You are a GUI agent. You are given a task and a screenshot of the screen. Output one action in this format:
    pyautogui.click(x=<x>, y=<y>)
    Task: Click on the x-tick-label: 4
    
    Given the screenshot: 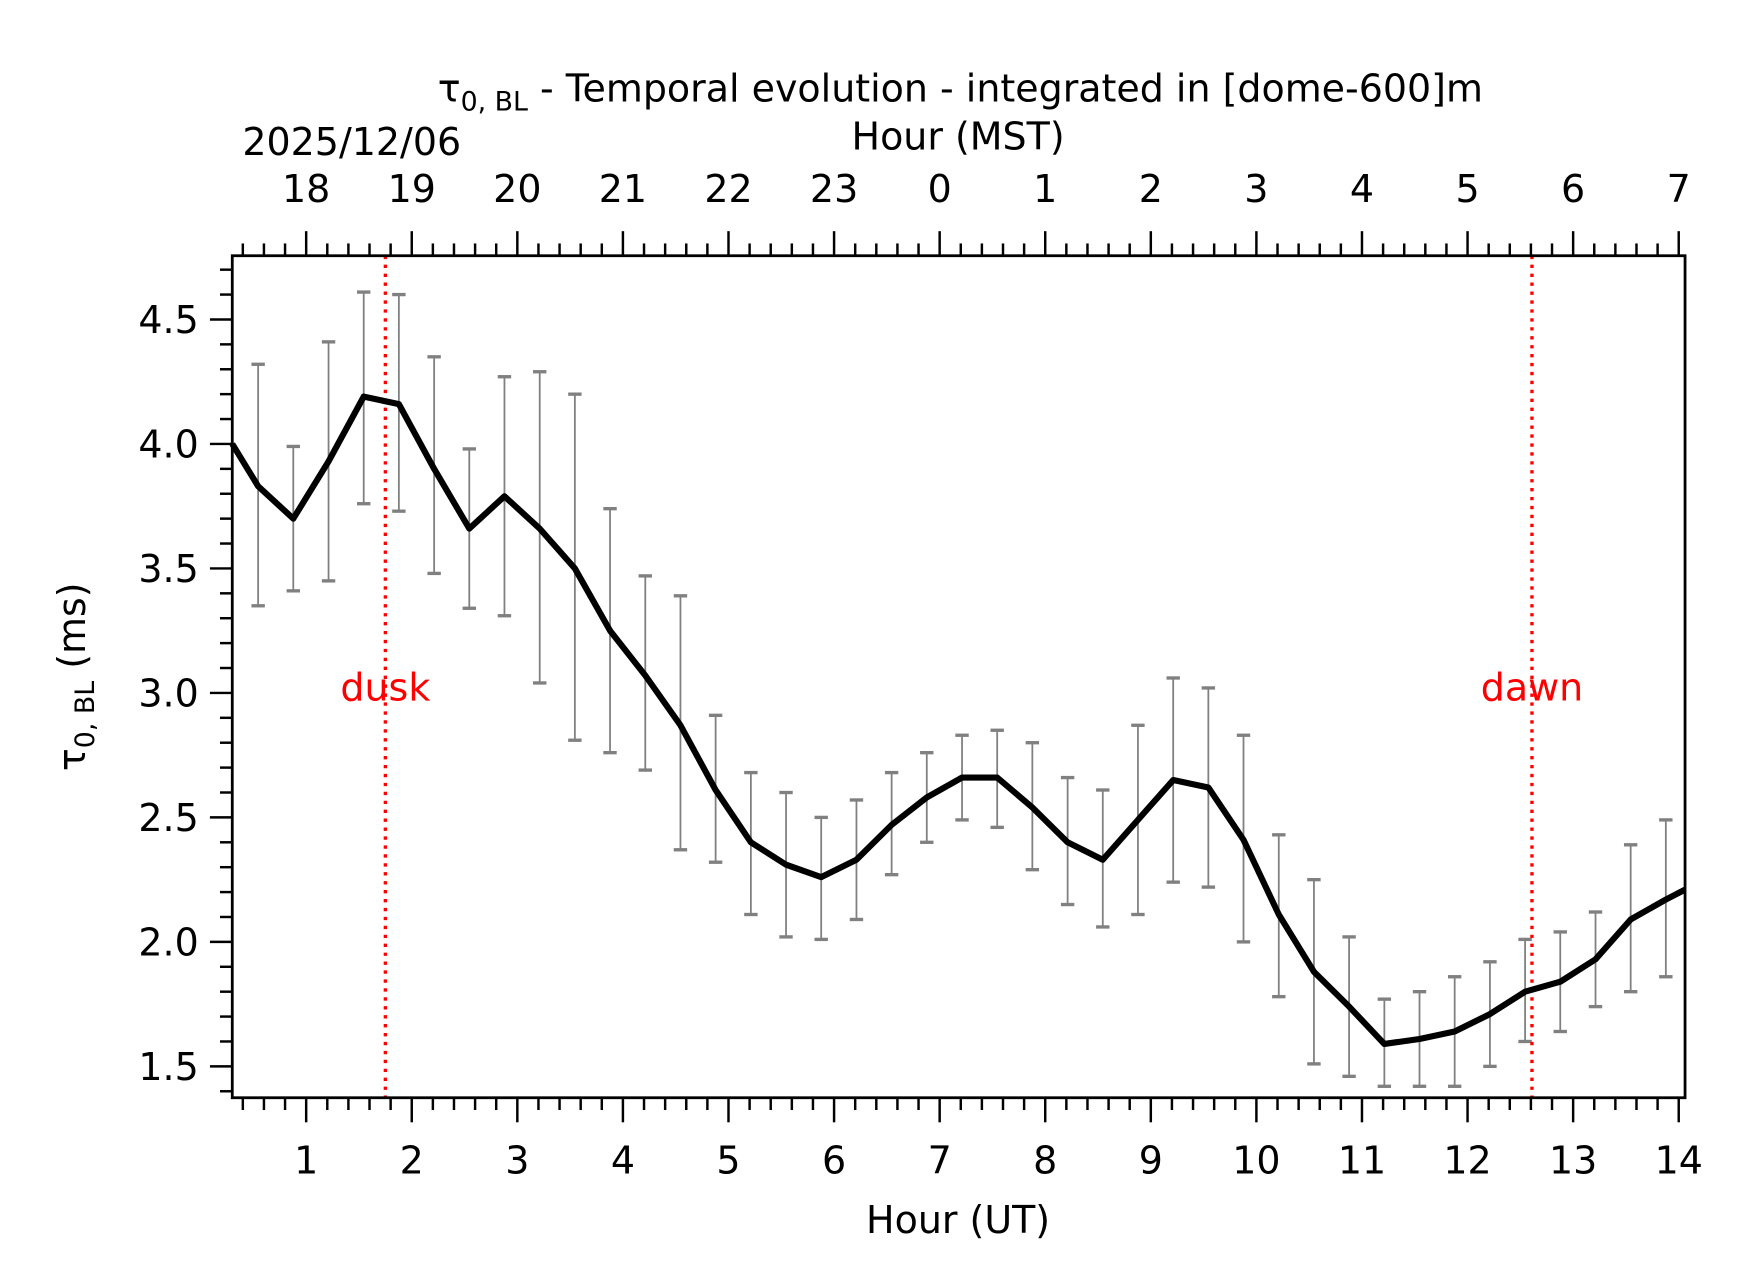 What is the action you would take?
    pyautogui.click(x=623, y=1161)
    